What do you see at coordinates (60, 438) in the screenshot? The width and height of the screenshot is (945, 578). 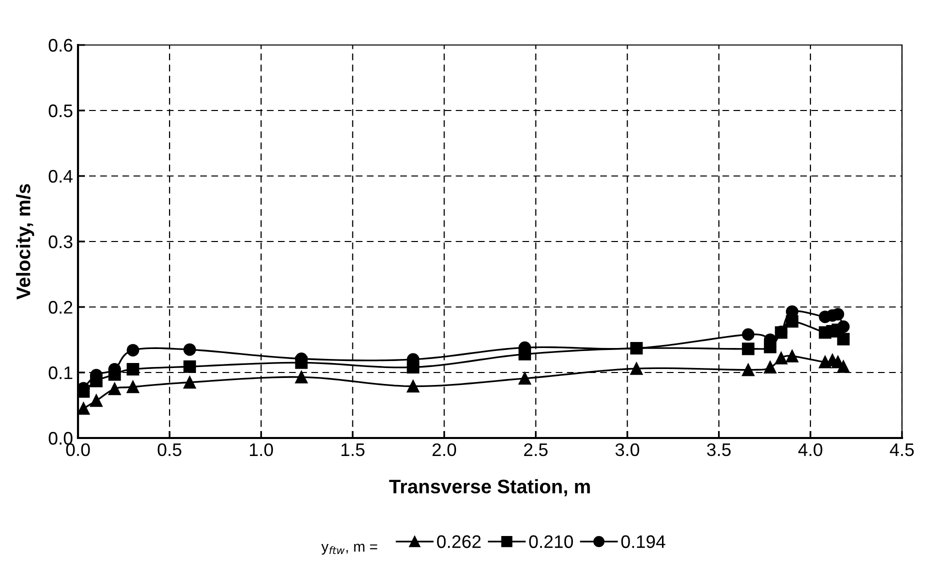 I see `y-tick-label: 0.0` at bounding box center [60, 438].